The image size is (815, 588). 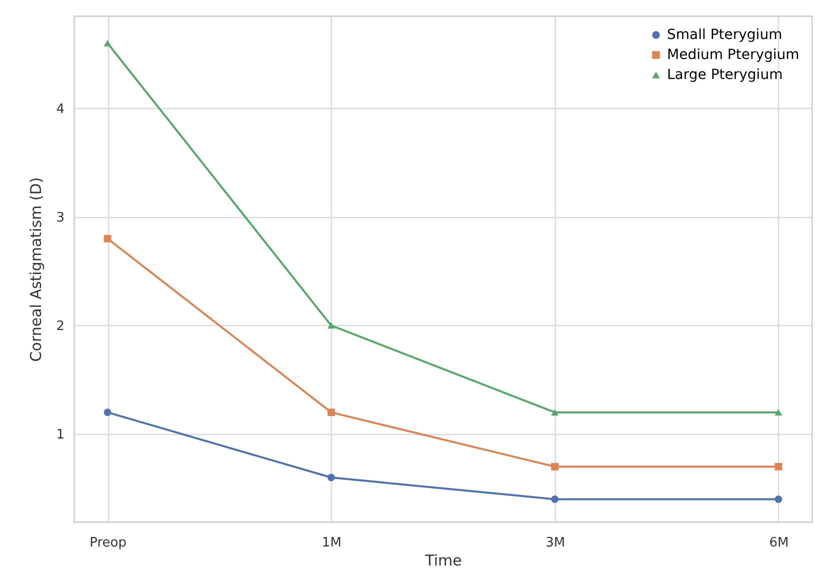 I want to click on y-tick-label: 4, so click(x=60, y=109).